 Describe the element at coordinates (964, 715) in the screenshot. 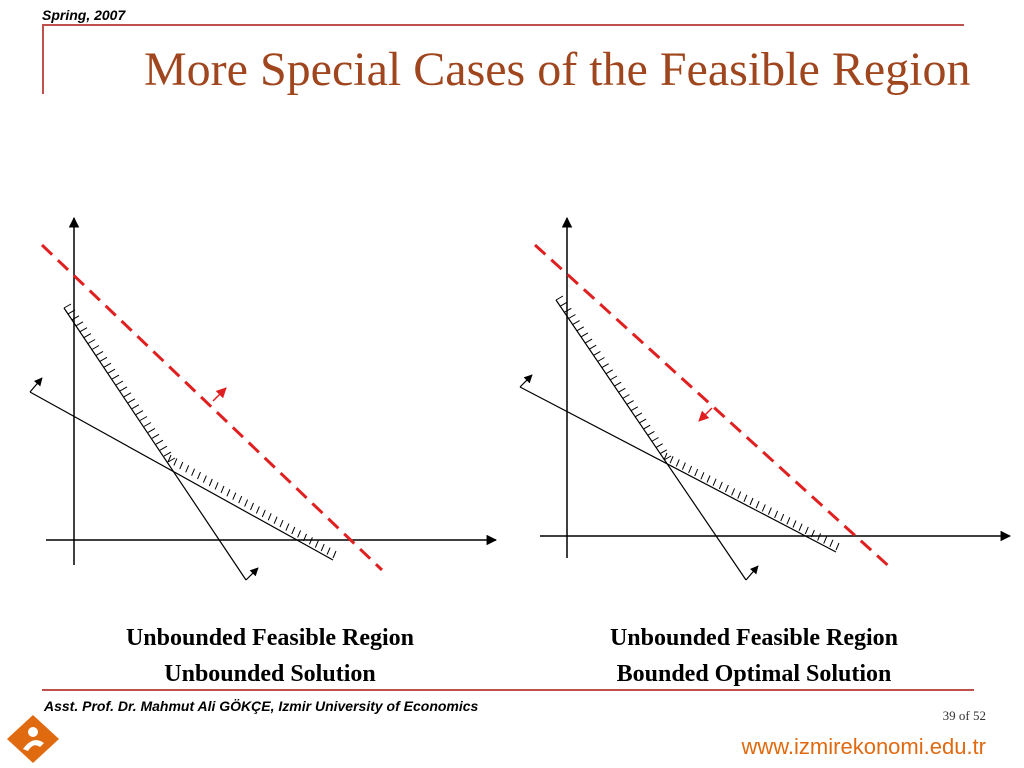

I see `page-number: 39 of 52` at that location.